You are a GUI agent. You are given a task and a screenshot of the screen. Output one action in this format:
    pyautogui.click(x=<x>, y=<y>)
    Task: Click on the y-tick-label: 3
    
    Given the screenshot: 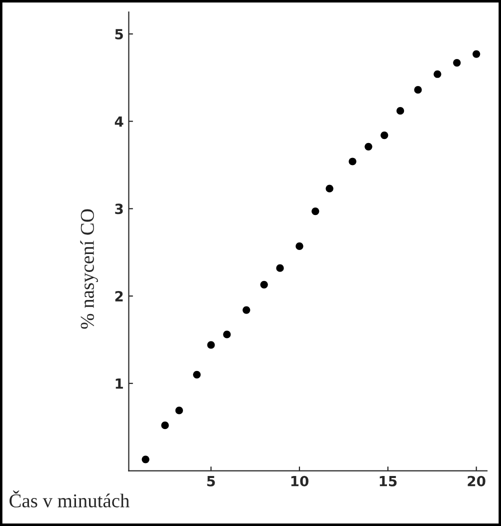 What is the action you would take?
    pyautogui.click(x=119, y=209)
    